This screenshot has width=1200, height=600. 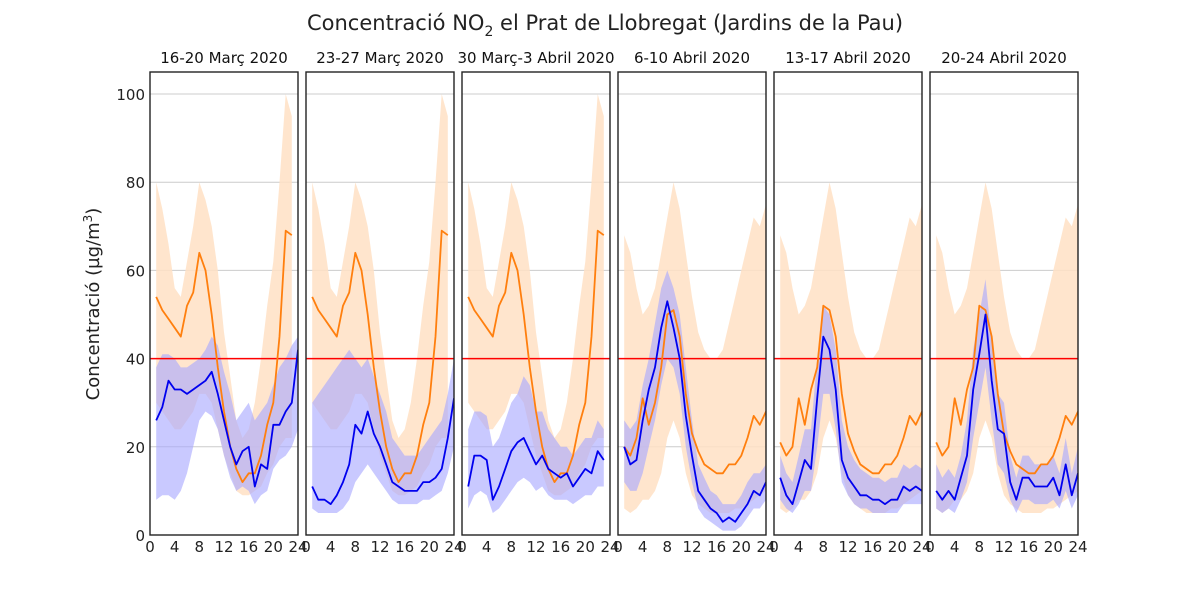 I want to click on panel-title: 20-24 Abril 2020, so click(x=1004, y=58).